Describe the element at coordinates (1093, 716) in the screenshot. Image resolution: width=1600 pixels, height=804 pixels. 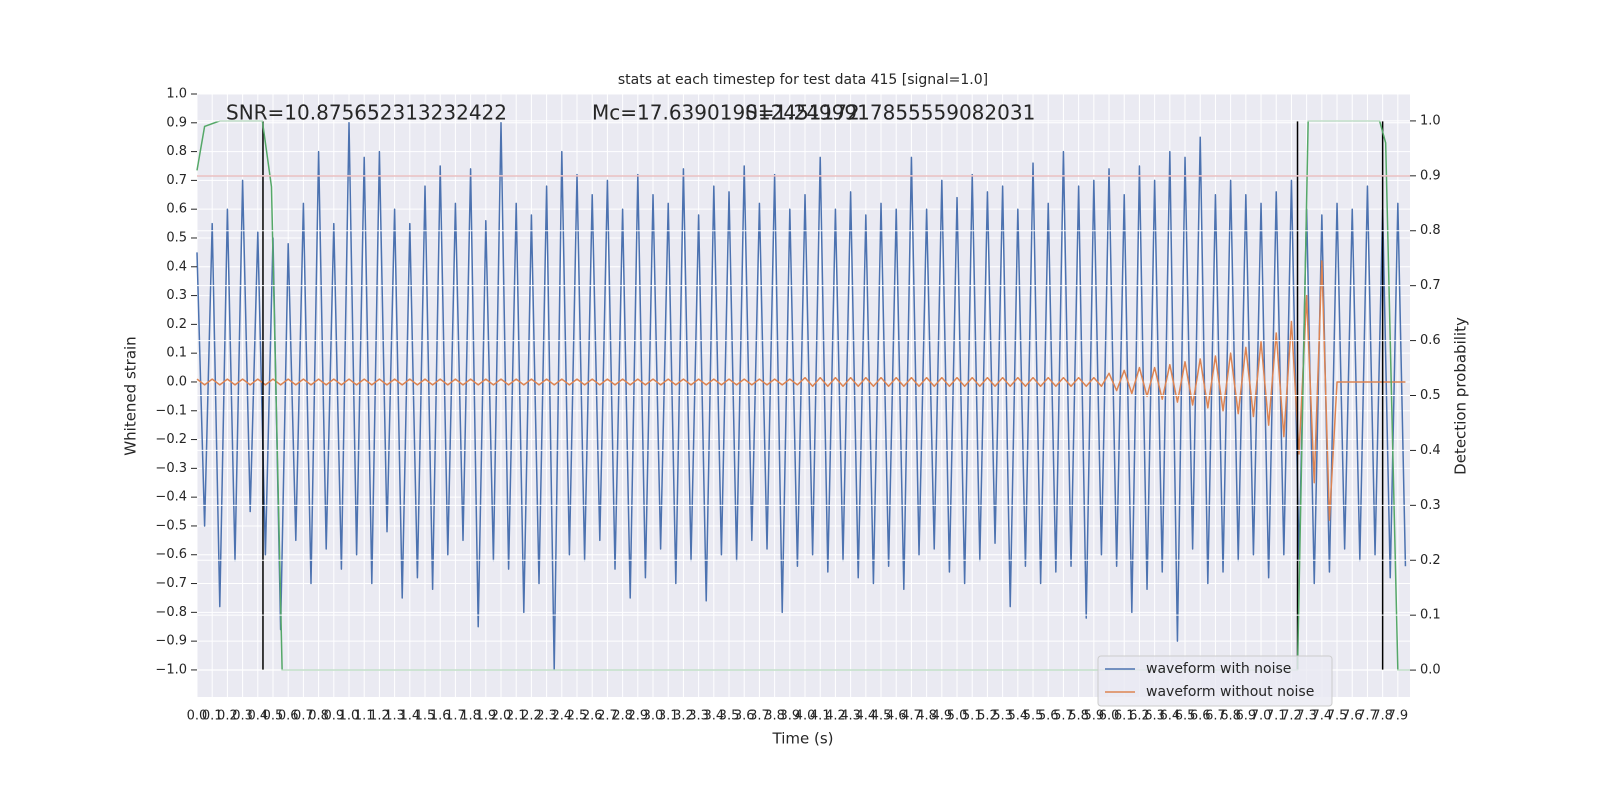
I see `x-tick-label: 5.9` at that location.